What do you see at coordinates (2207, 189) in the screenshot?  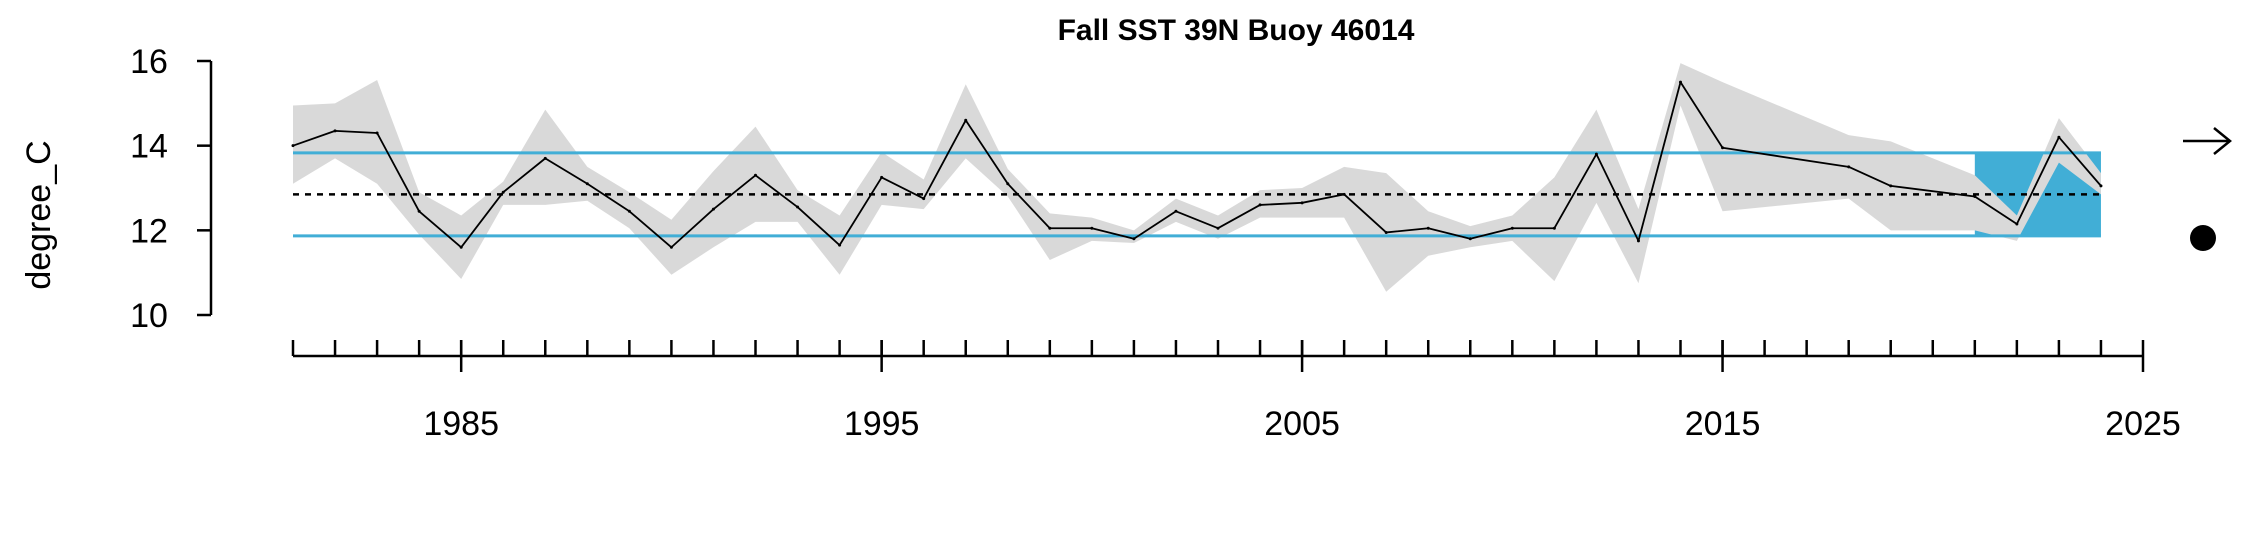 I see `indicators` at bounding box center [2207, 189].